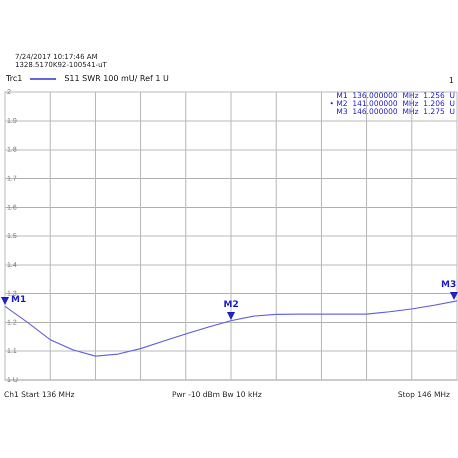  What do you see at coordinates (231, 305) in the screenshot?
I see `annotation: M2` at bounding box center [231, 305].